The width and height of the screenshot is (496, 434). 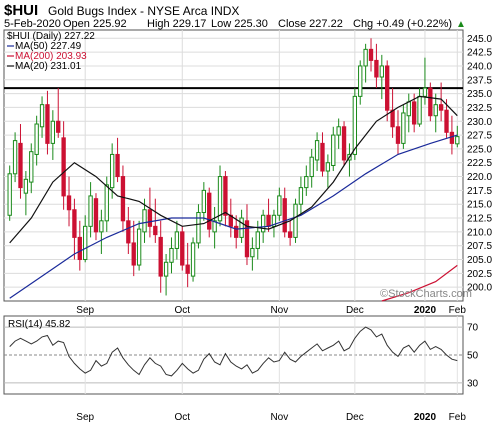 What do you see at coordinates (473, 356) in the screenshot?
I see `rsi-y-axis: 30 50 70` at bounding box center [473, 356].